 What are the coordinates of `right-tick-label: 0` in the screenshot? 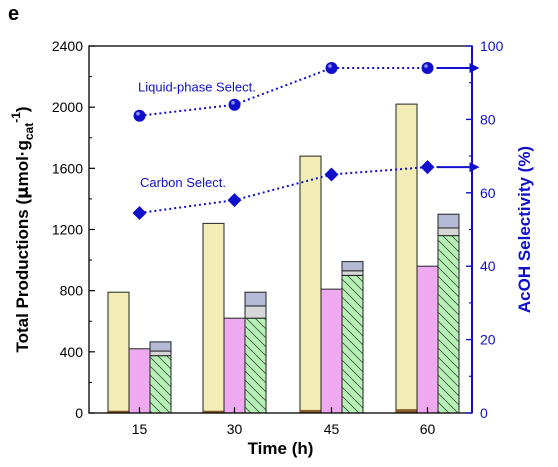 It's located at (484, 413).